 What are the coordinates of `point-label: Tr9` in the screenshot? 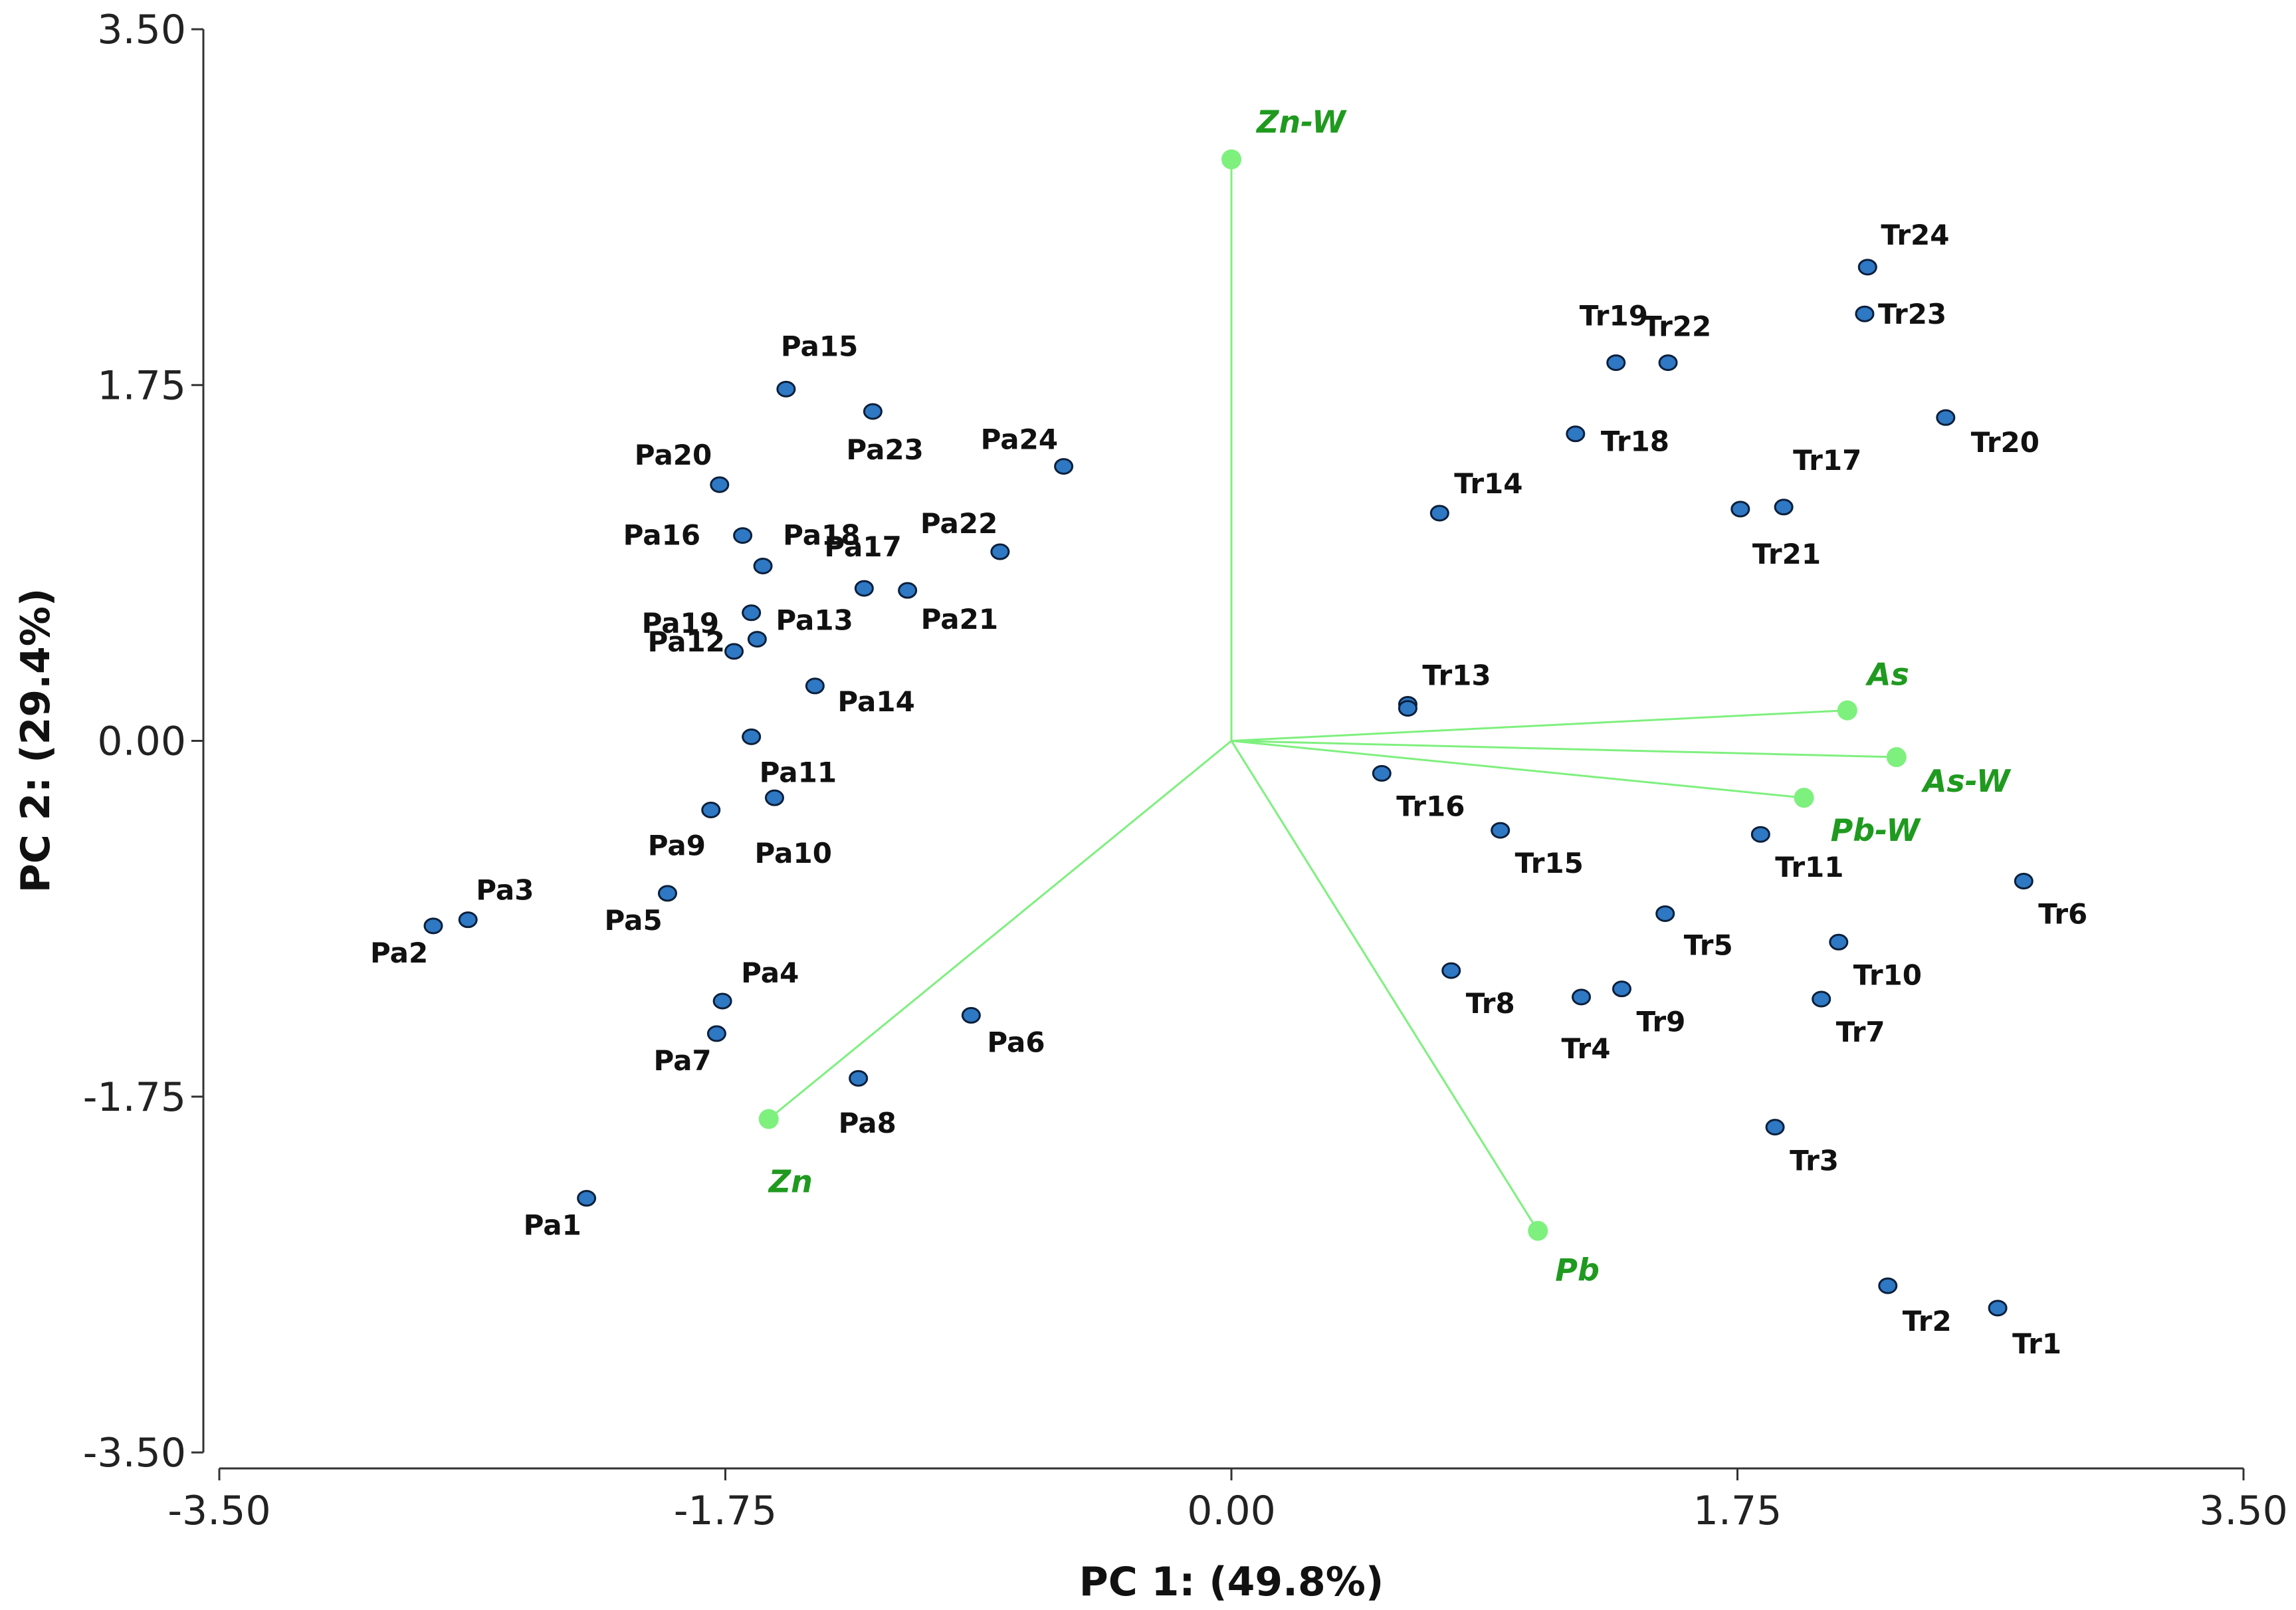 It's located at (1660, 1022).